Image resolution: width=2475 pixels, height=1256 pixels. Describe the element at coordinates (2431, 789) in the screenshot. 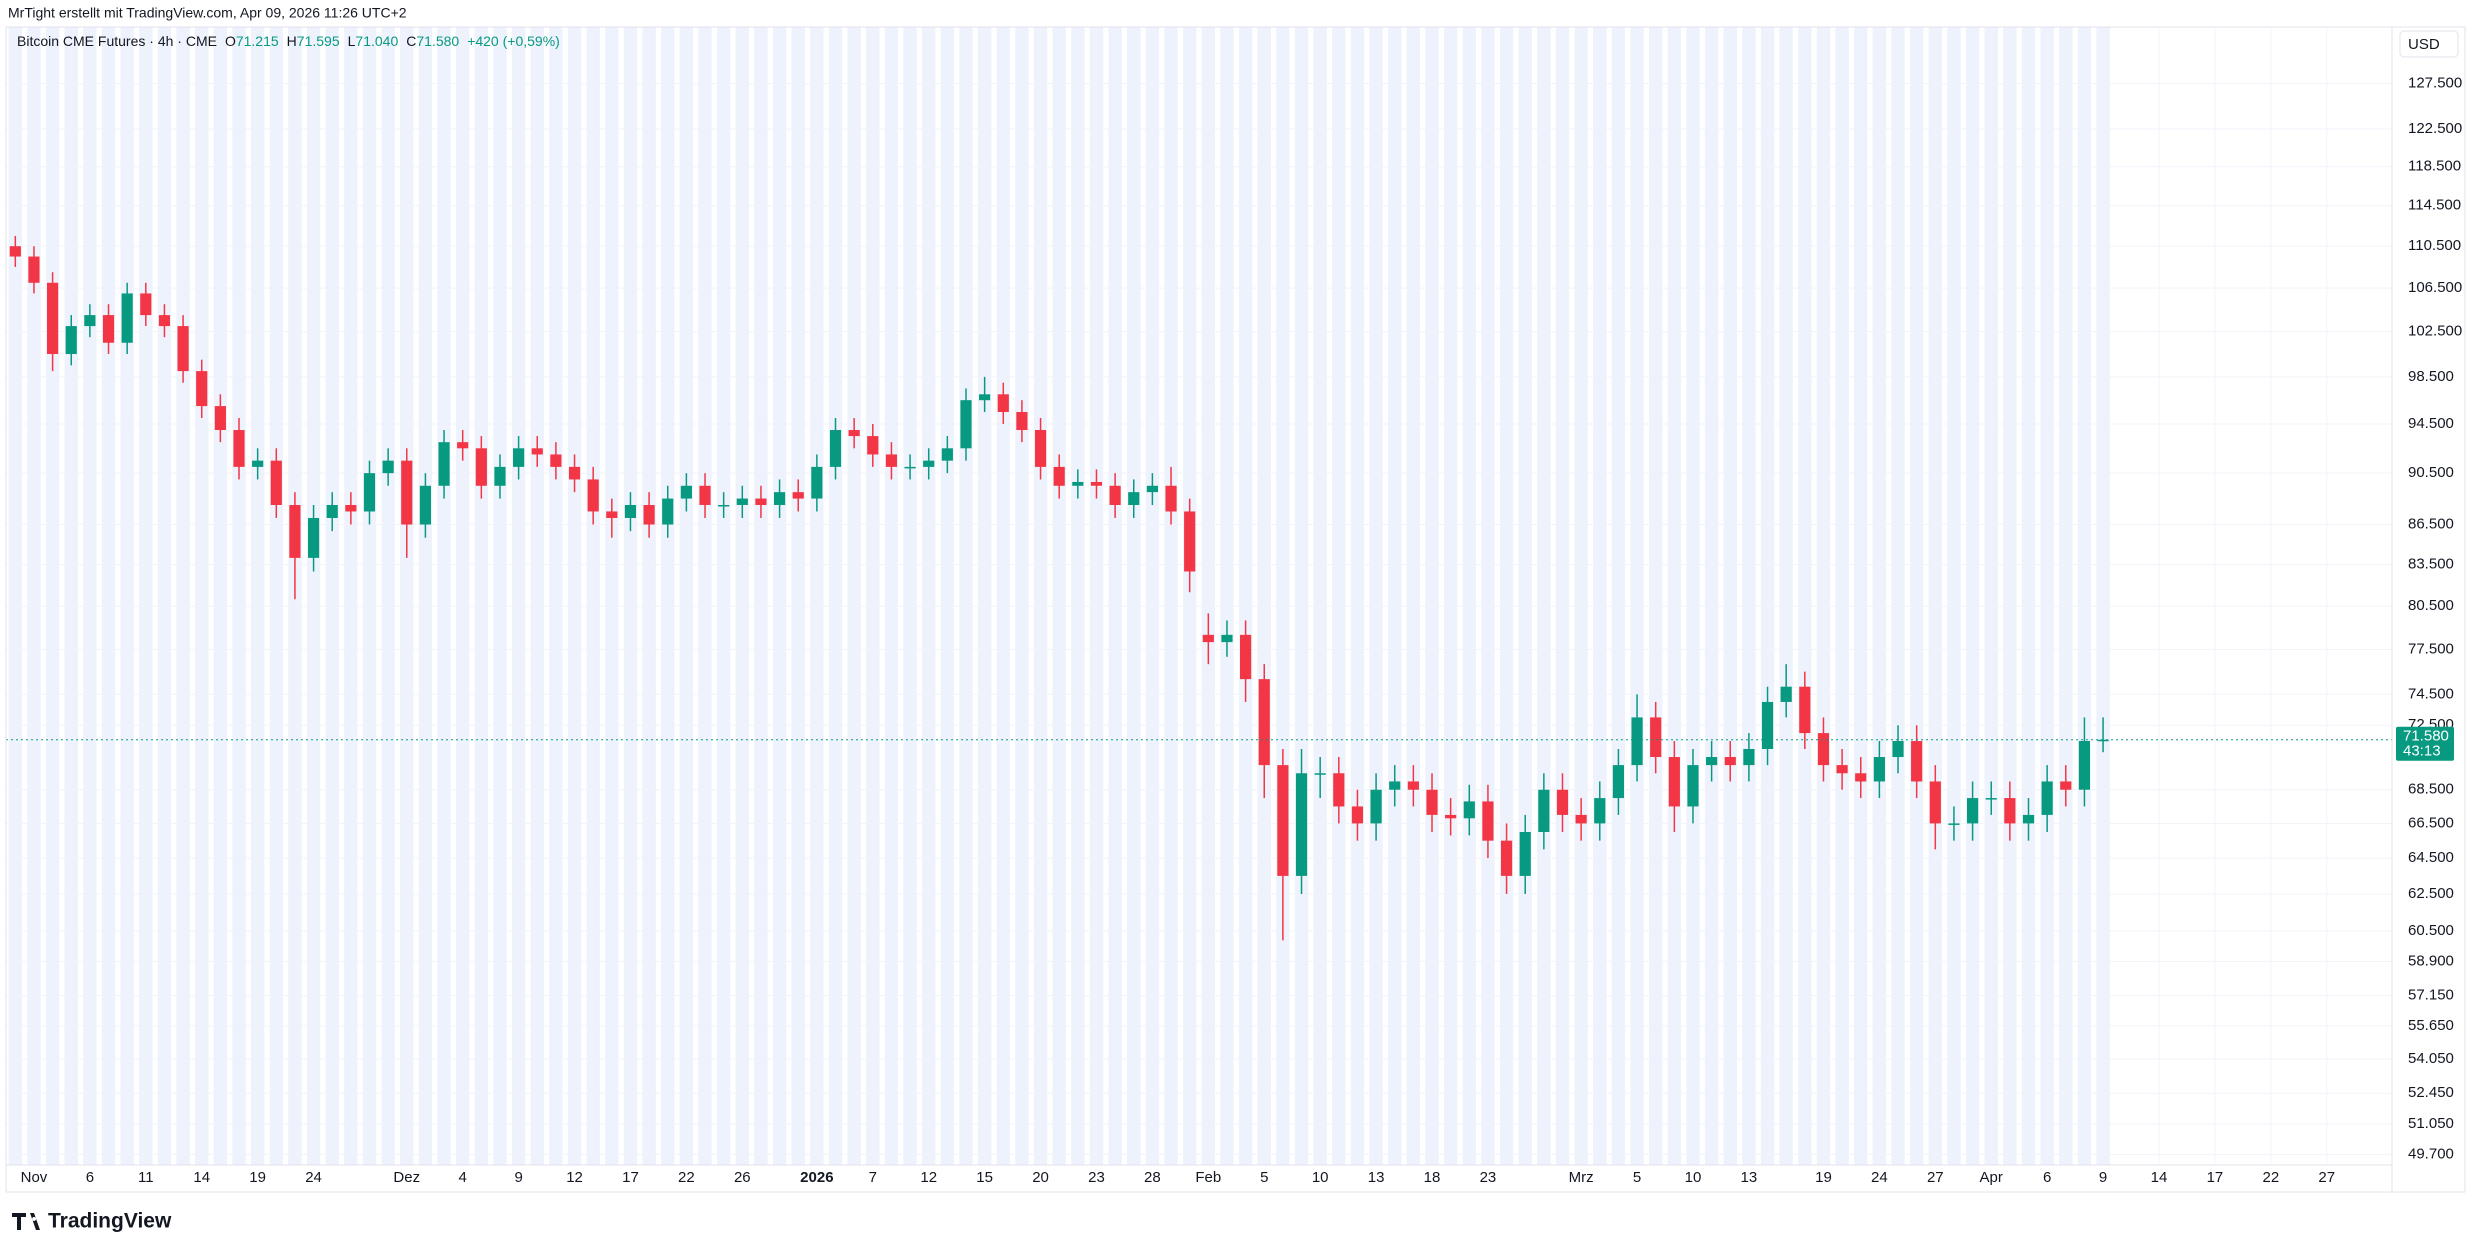

I see `y-tick-label: 68.500` at that location.